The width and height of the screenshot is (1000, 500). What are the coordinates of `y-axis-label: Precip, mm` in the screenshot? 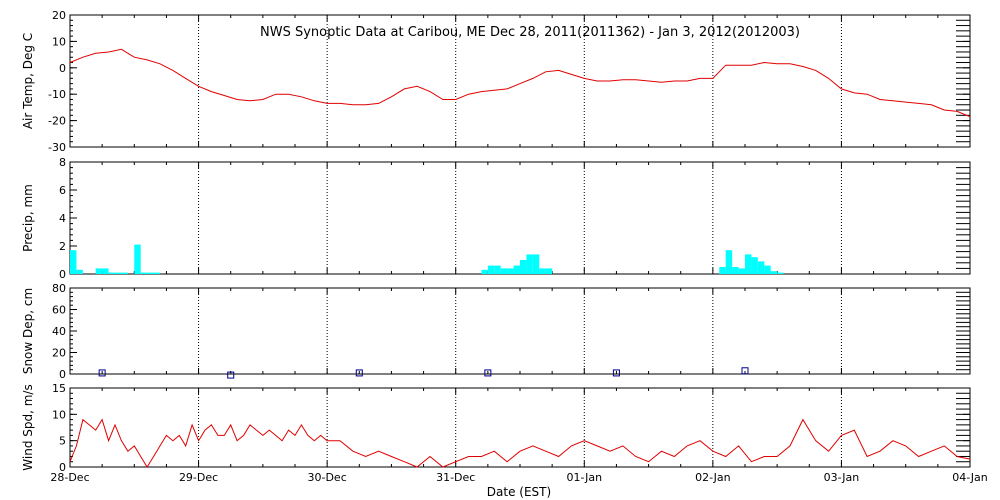 It's located at (28, 218).